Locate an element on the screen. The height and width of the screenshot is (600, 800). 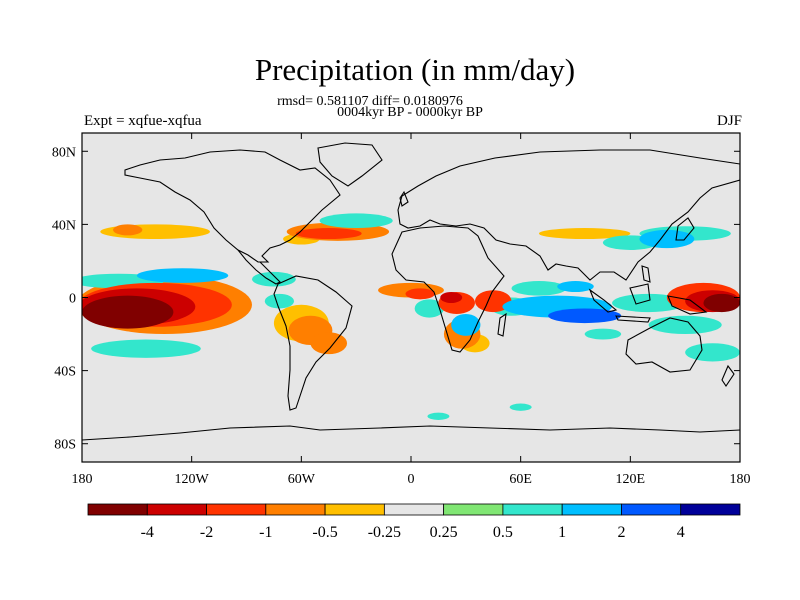
statistics-subtitle: rmsd= 0.581107 diff= 0.0180976 is located at coordinates (370, 101).